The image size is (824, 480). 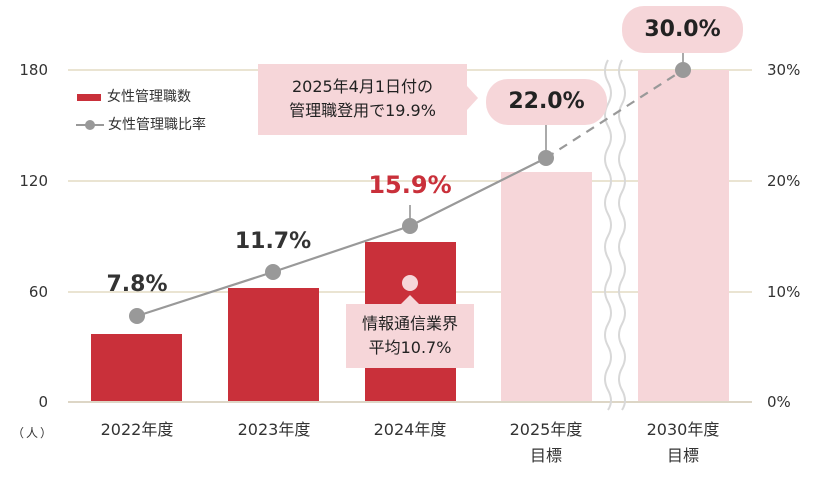 I want to click on legend-line: 女性管理職比率, so click(x=141, y=125).